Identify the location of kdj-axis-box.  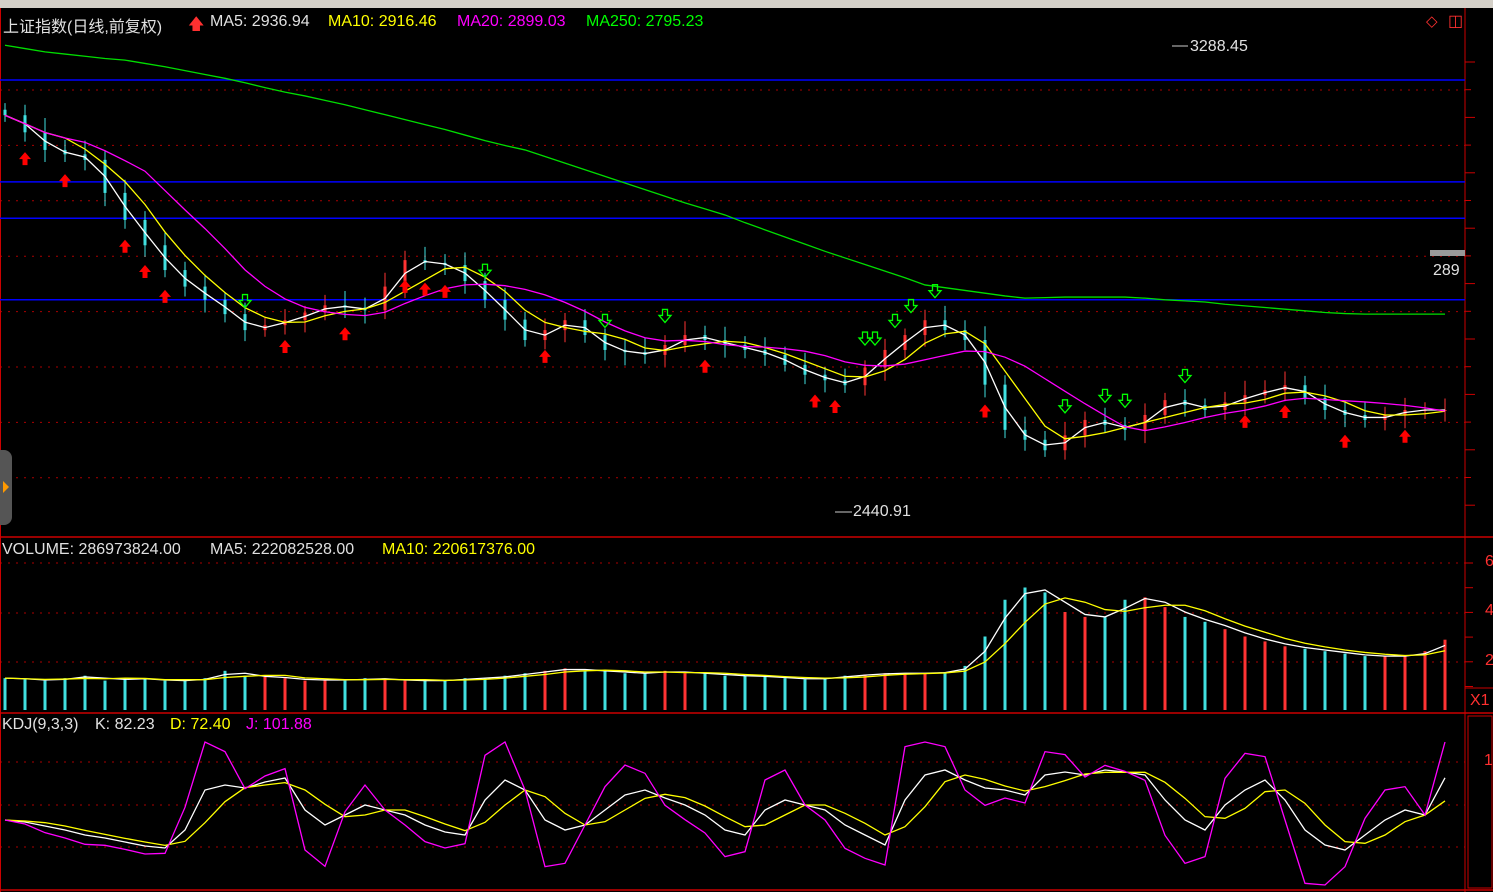
(1480, 802).